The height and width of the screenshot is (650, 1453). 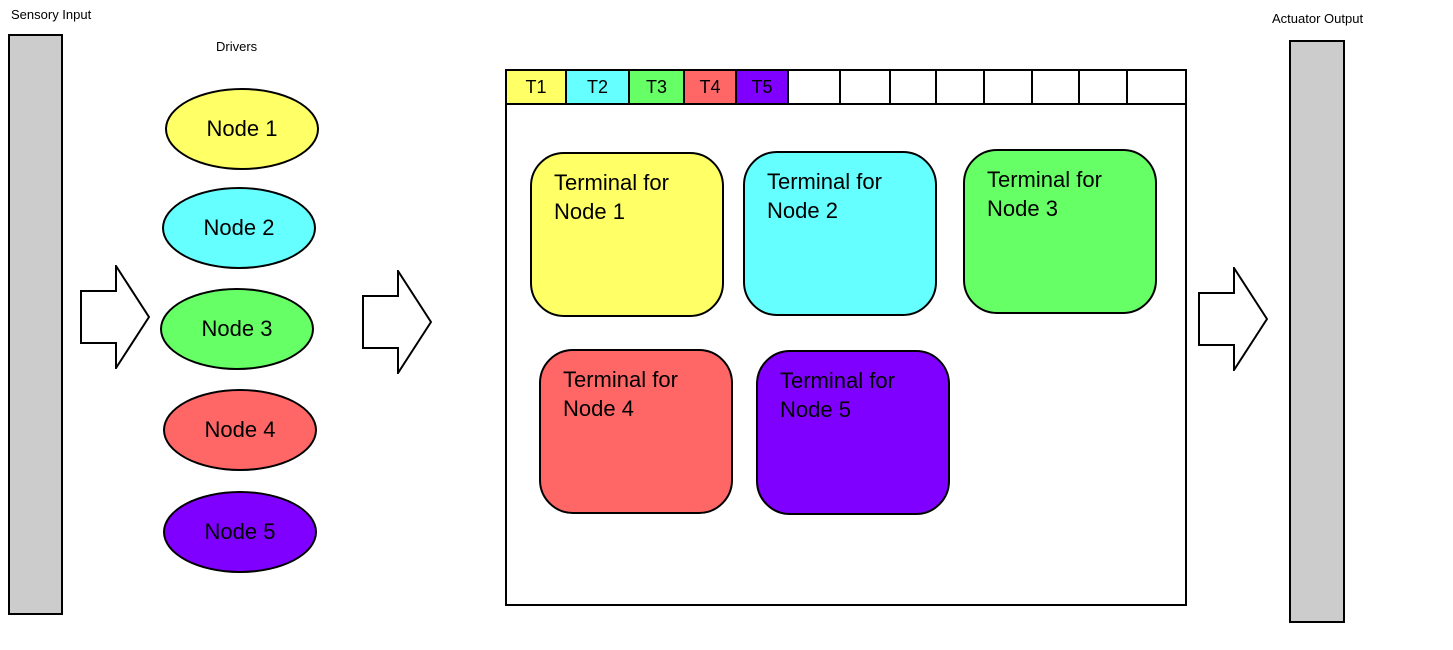 What do you see at coordinates (627, 234) in the screenshot?
I see `terminal-node-1: Terminal for Node 1` at bounding box center [627, 234].